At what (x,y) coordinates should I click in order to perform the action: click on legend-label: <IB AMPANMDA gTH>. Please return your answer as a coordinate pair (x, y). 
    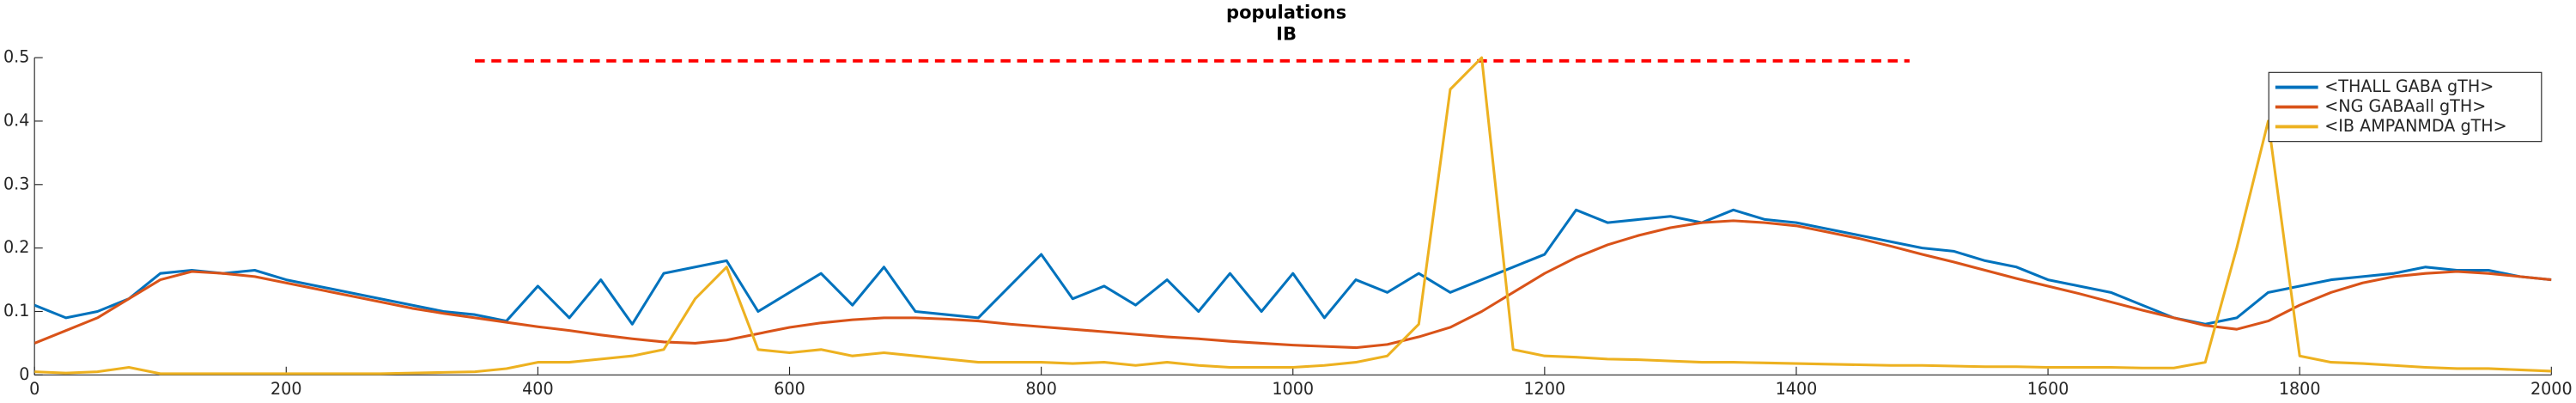
    Looking at the image, I should click on (2415, 126).